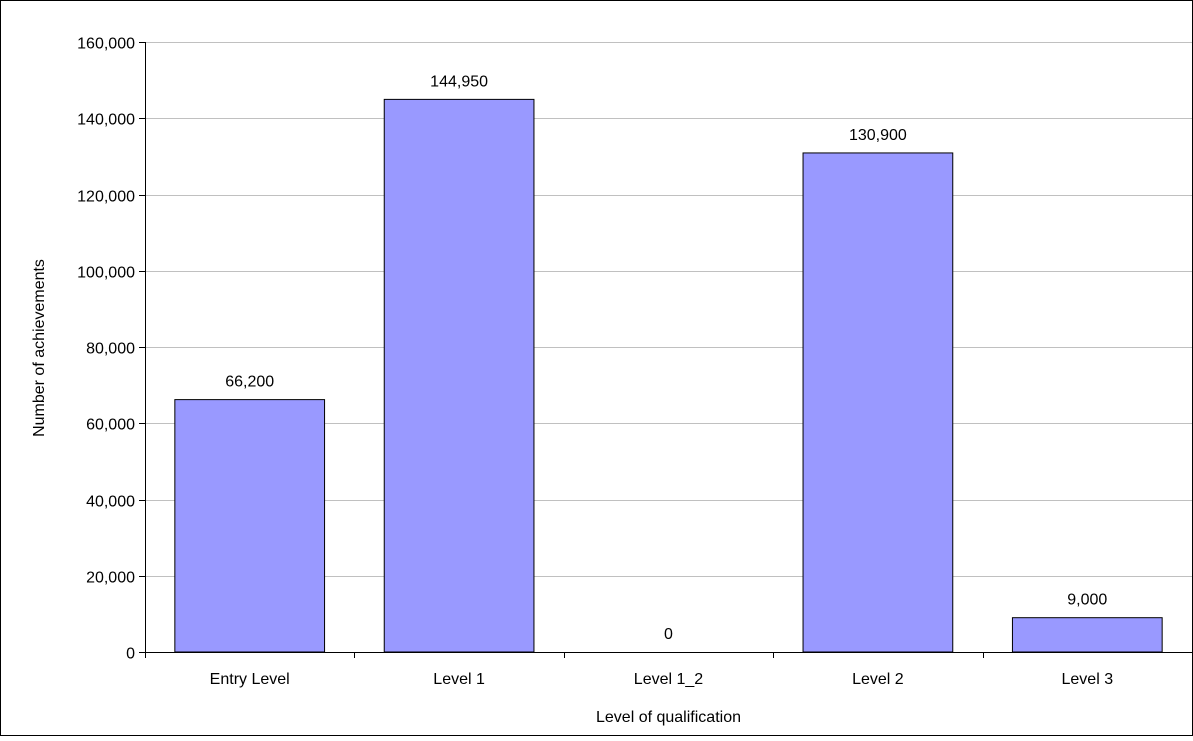 The width and height of the screenshot is (1193, 741). What do you see at coordinates (459, 679) in the screenshot?
I see `x-tick-label: Level 1` at bounding box center [459, 679].